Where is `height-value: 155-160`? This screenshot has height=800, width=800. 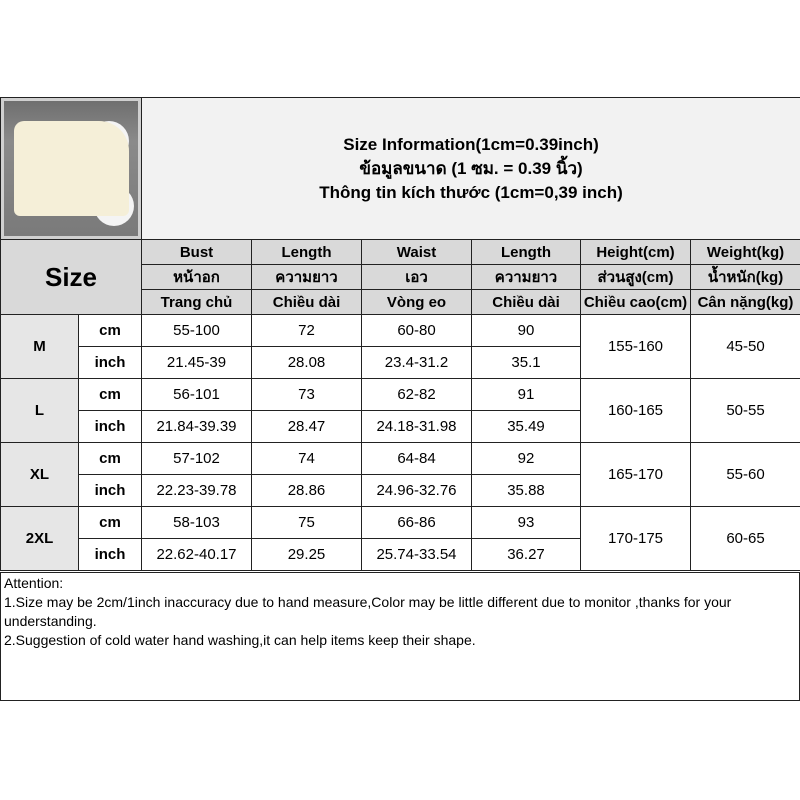 height-value: 155-160 is located at coordinates (635, 346).